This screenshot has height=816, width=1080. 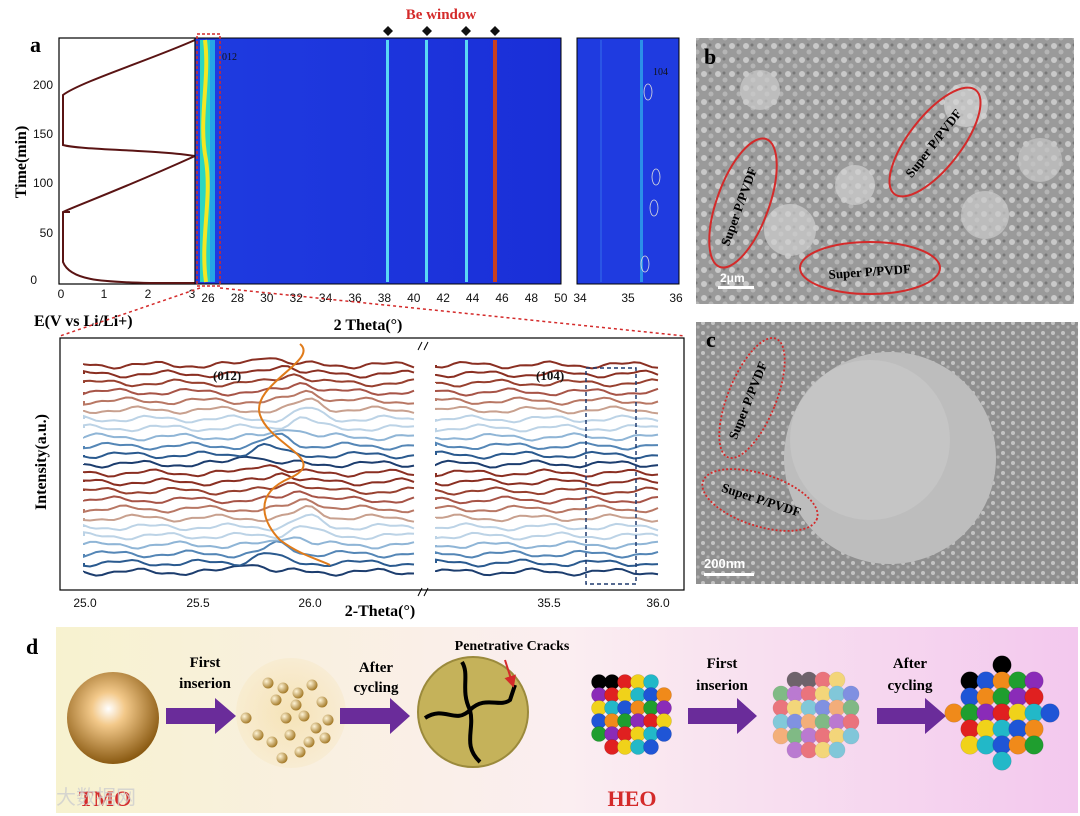 I want to click on dispersed-particles, so click(x=291, y=713).